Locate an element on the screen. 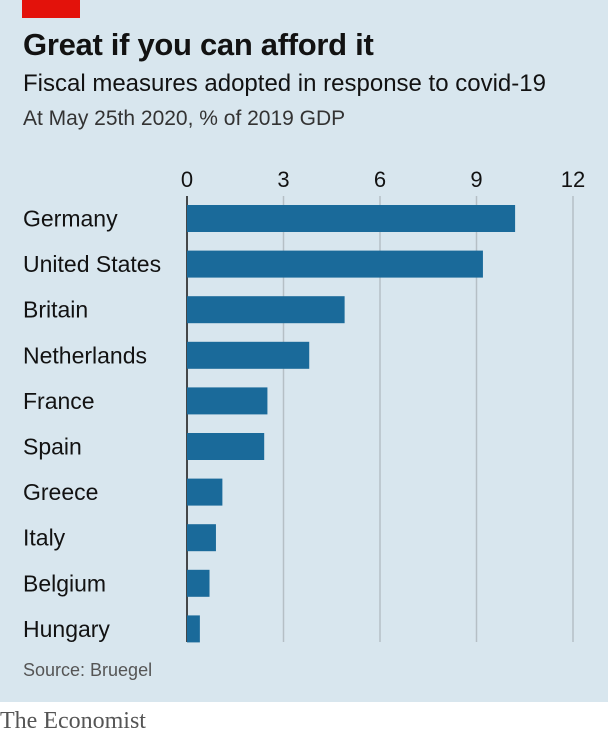  category-label: Greece is located at coordinates (60, 492).